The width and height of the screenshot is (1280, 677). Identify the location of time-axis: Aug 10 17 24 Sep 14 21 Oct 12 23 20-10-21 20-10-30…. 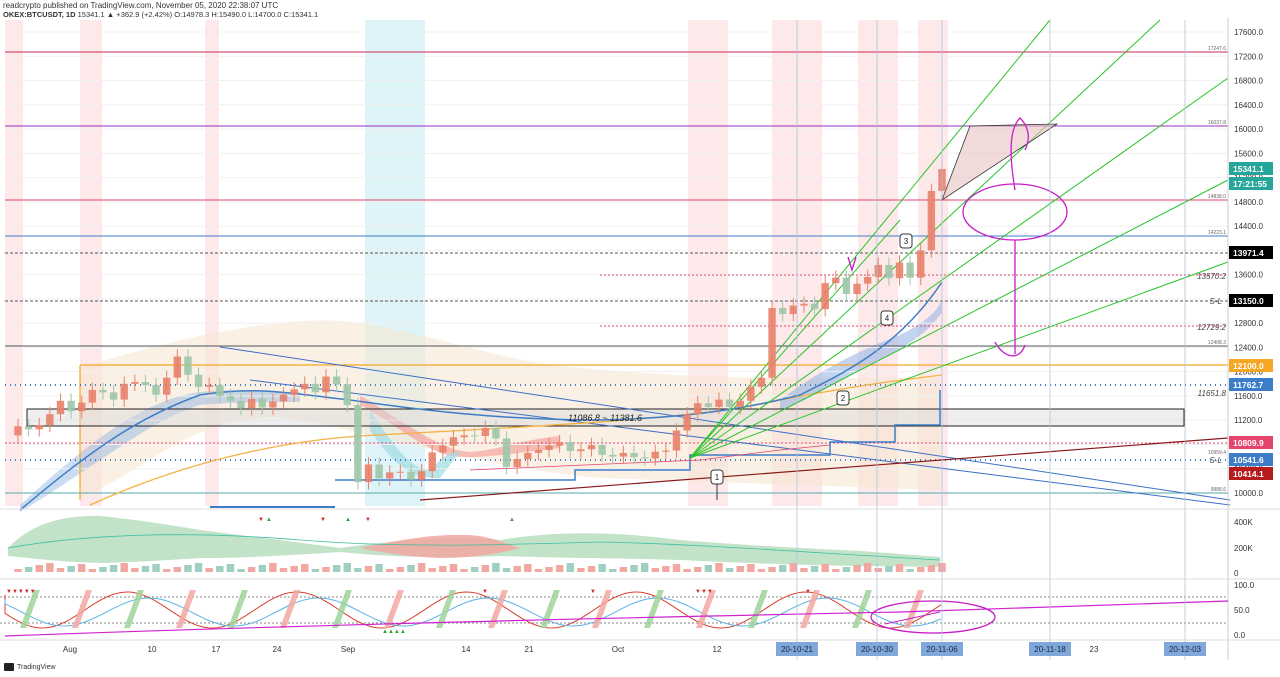
(640, 647).